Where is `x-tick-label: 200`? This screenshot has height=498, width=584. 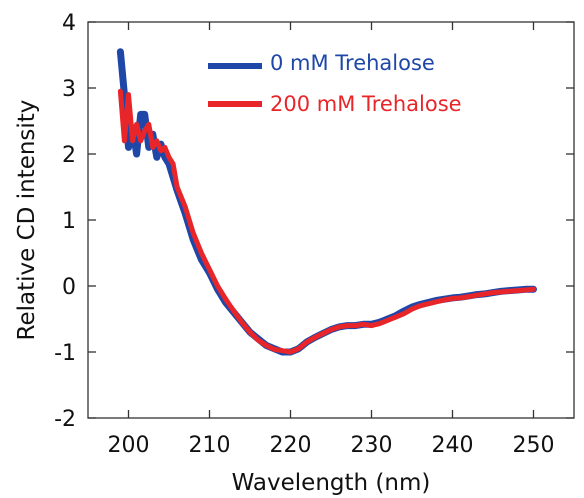
x-tick-label: 200 is located at coordinates (129, 445).